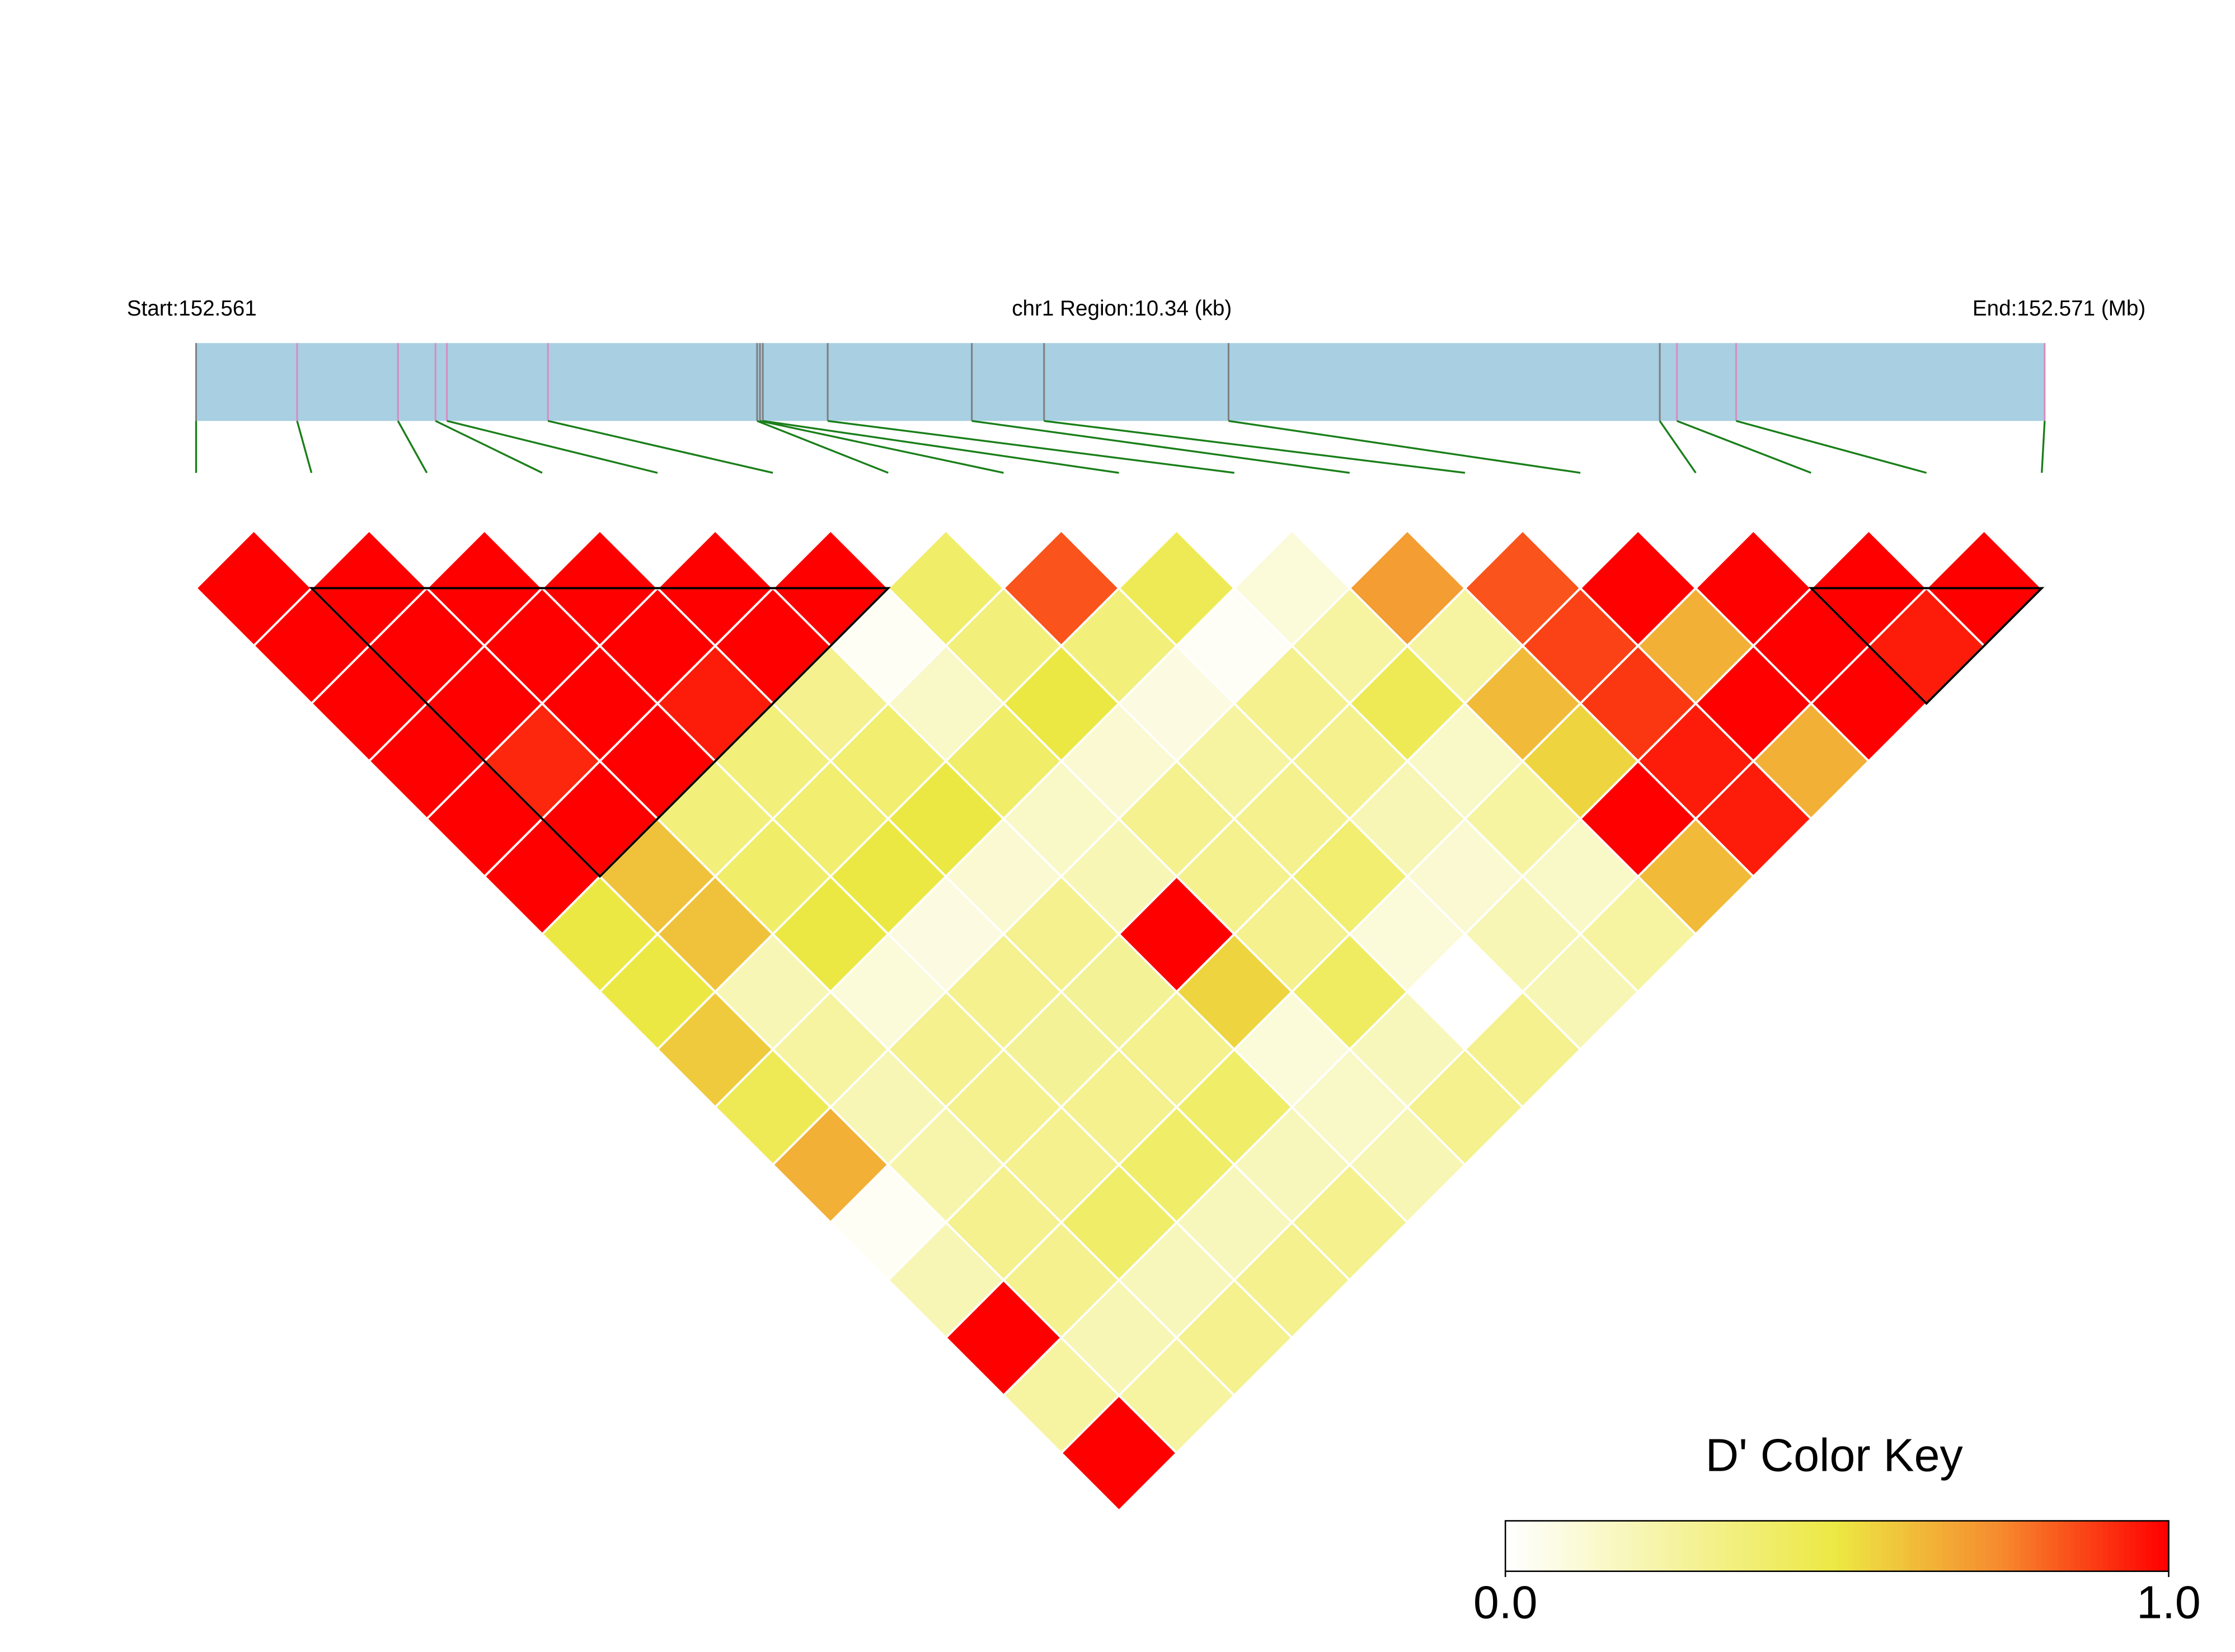  What do you see at coordinates (2059, 308) in the screenshot?
I see `end-label: End:152.571 (Mb)` at bounding box center [2059, 308].